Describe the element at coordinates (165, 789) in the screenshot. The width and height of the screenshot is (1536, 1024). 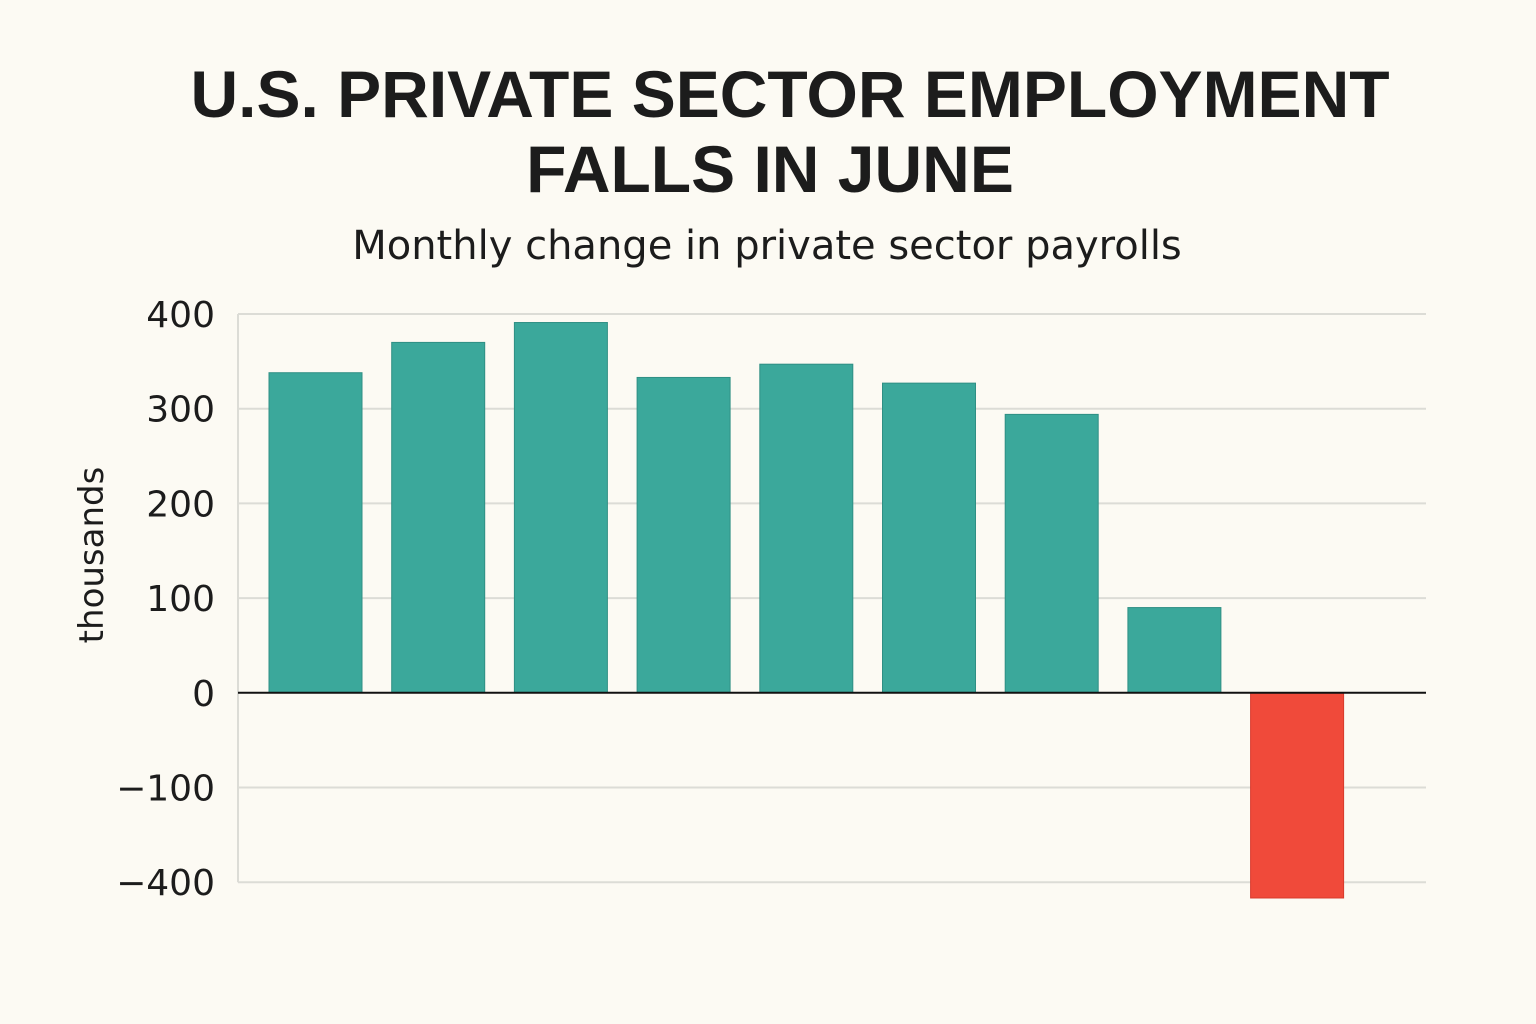
I see `y-tick-label: −100` at that location.